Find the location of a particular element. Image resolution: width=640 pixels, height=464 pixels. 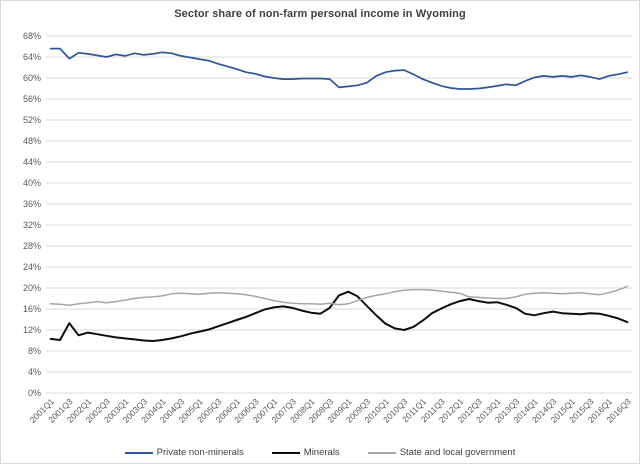

y-tick-label: 28% is located at coordinates (32, 246).